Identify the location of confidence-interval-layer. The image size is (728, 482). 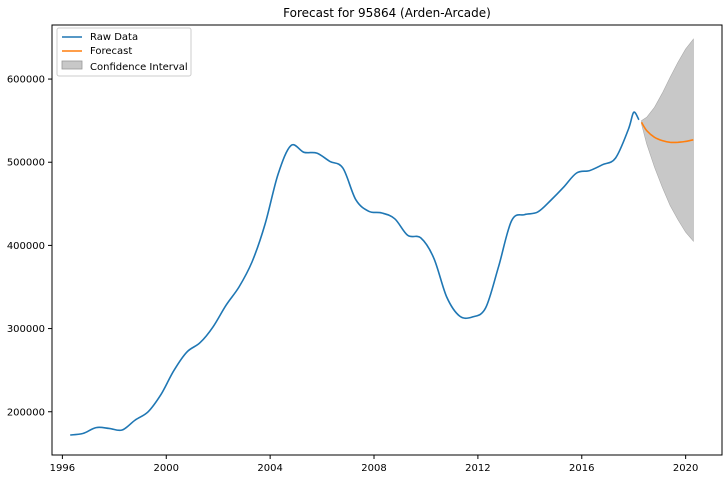
(667, 140).